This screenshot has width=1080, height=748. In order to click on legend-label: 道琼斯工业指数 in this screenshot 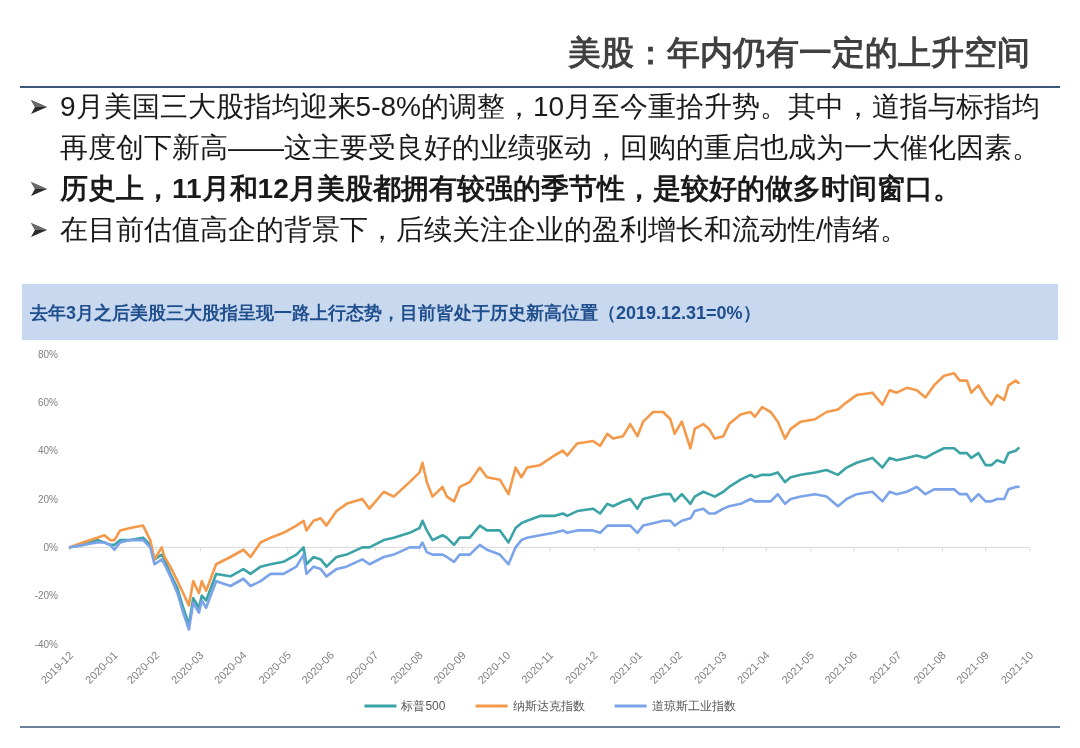, I will do `click(693, 706)`.